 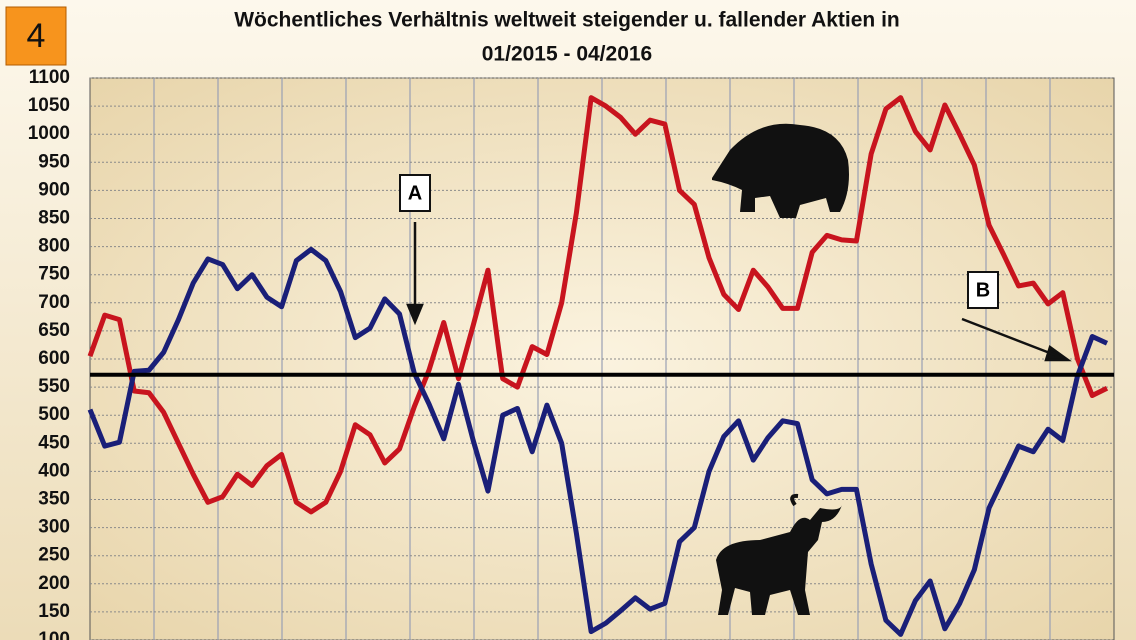 What do you see at coordinates (54, 499) in the screenshot?
I see `y-tick-label: 350` at bounding box center [54, 499].